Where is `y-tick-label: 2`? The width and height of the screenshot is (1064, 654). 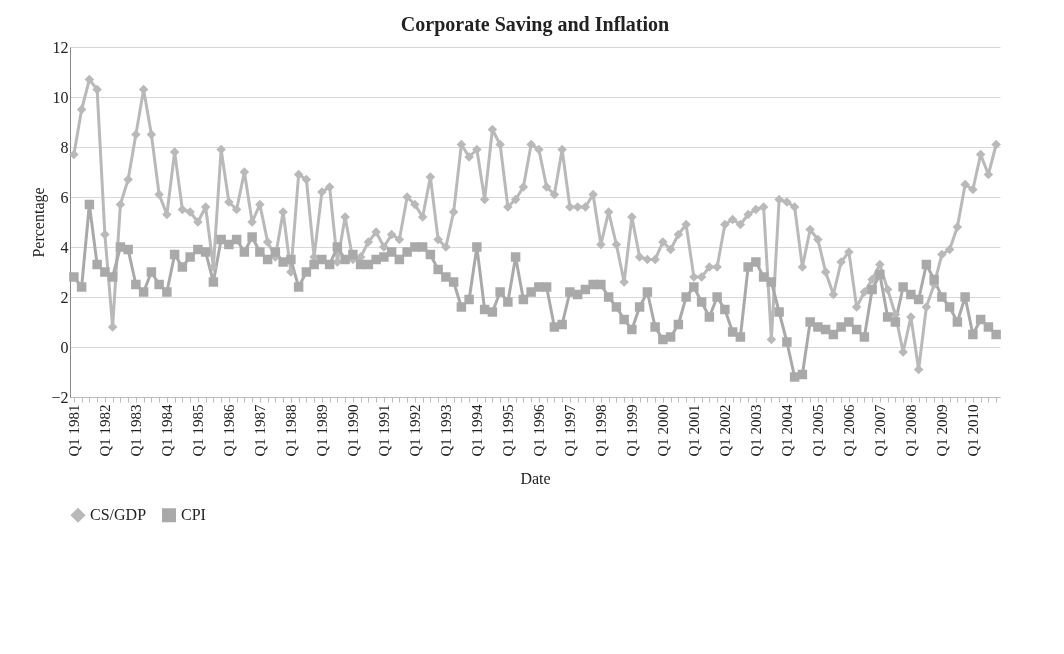 y-tick-label: 2 is located at coordinates (64, 297).